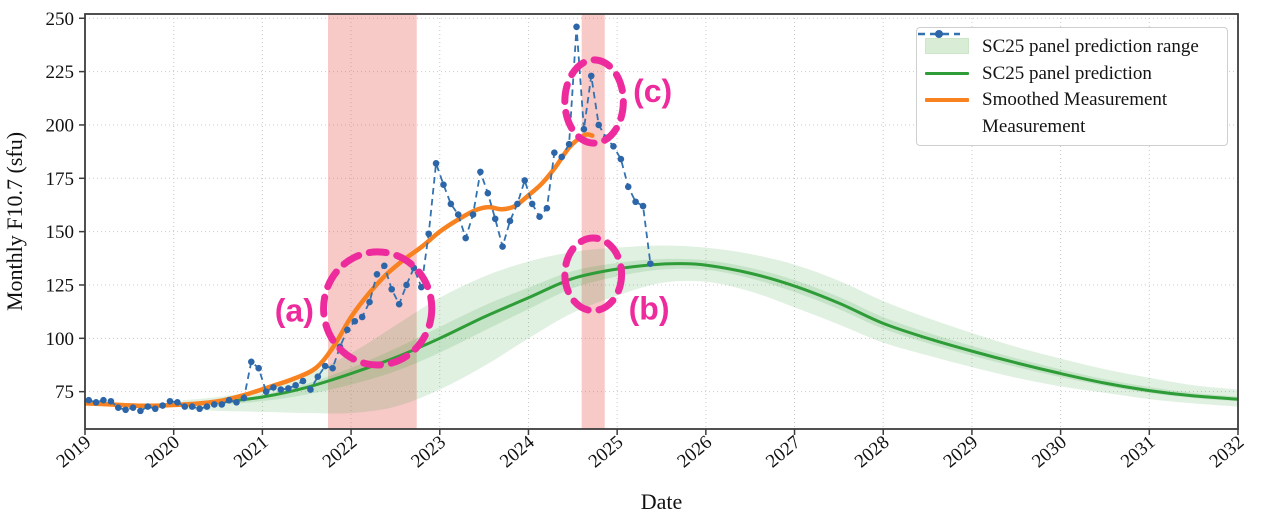  Describe the element at coordinates (60, 339) in the screenshot. I see `y-tick-label: 100` at that location.